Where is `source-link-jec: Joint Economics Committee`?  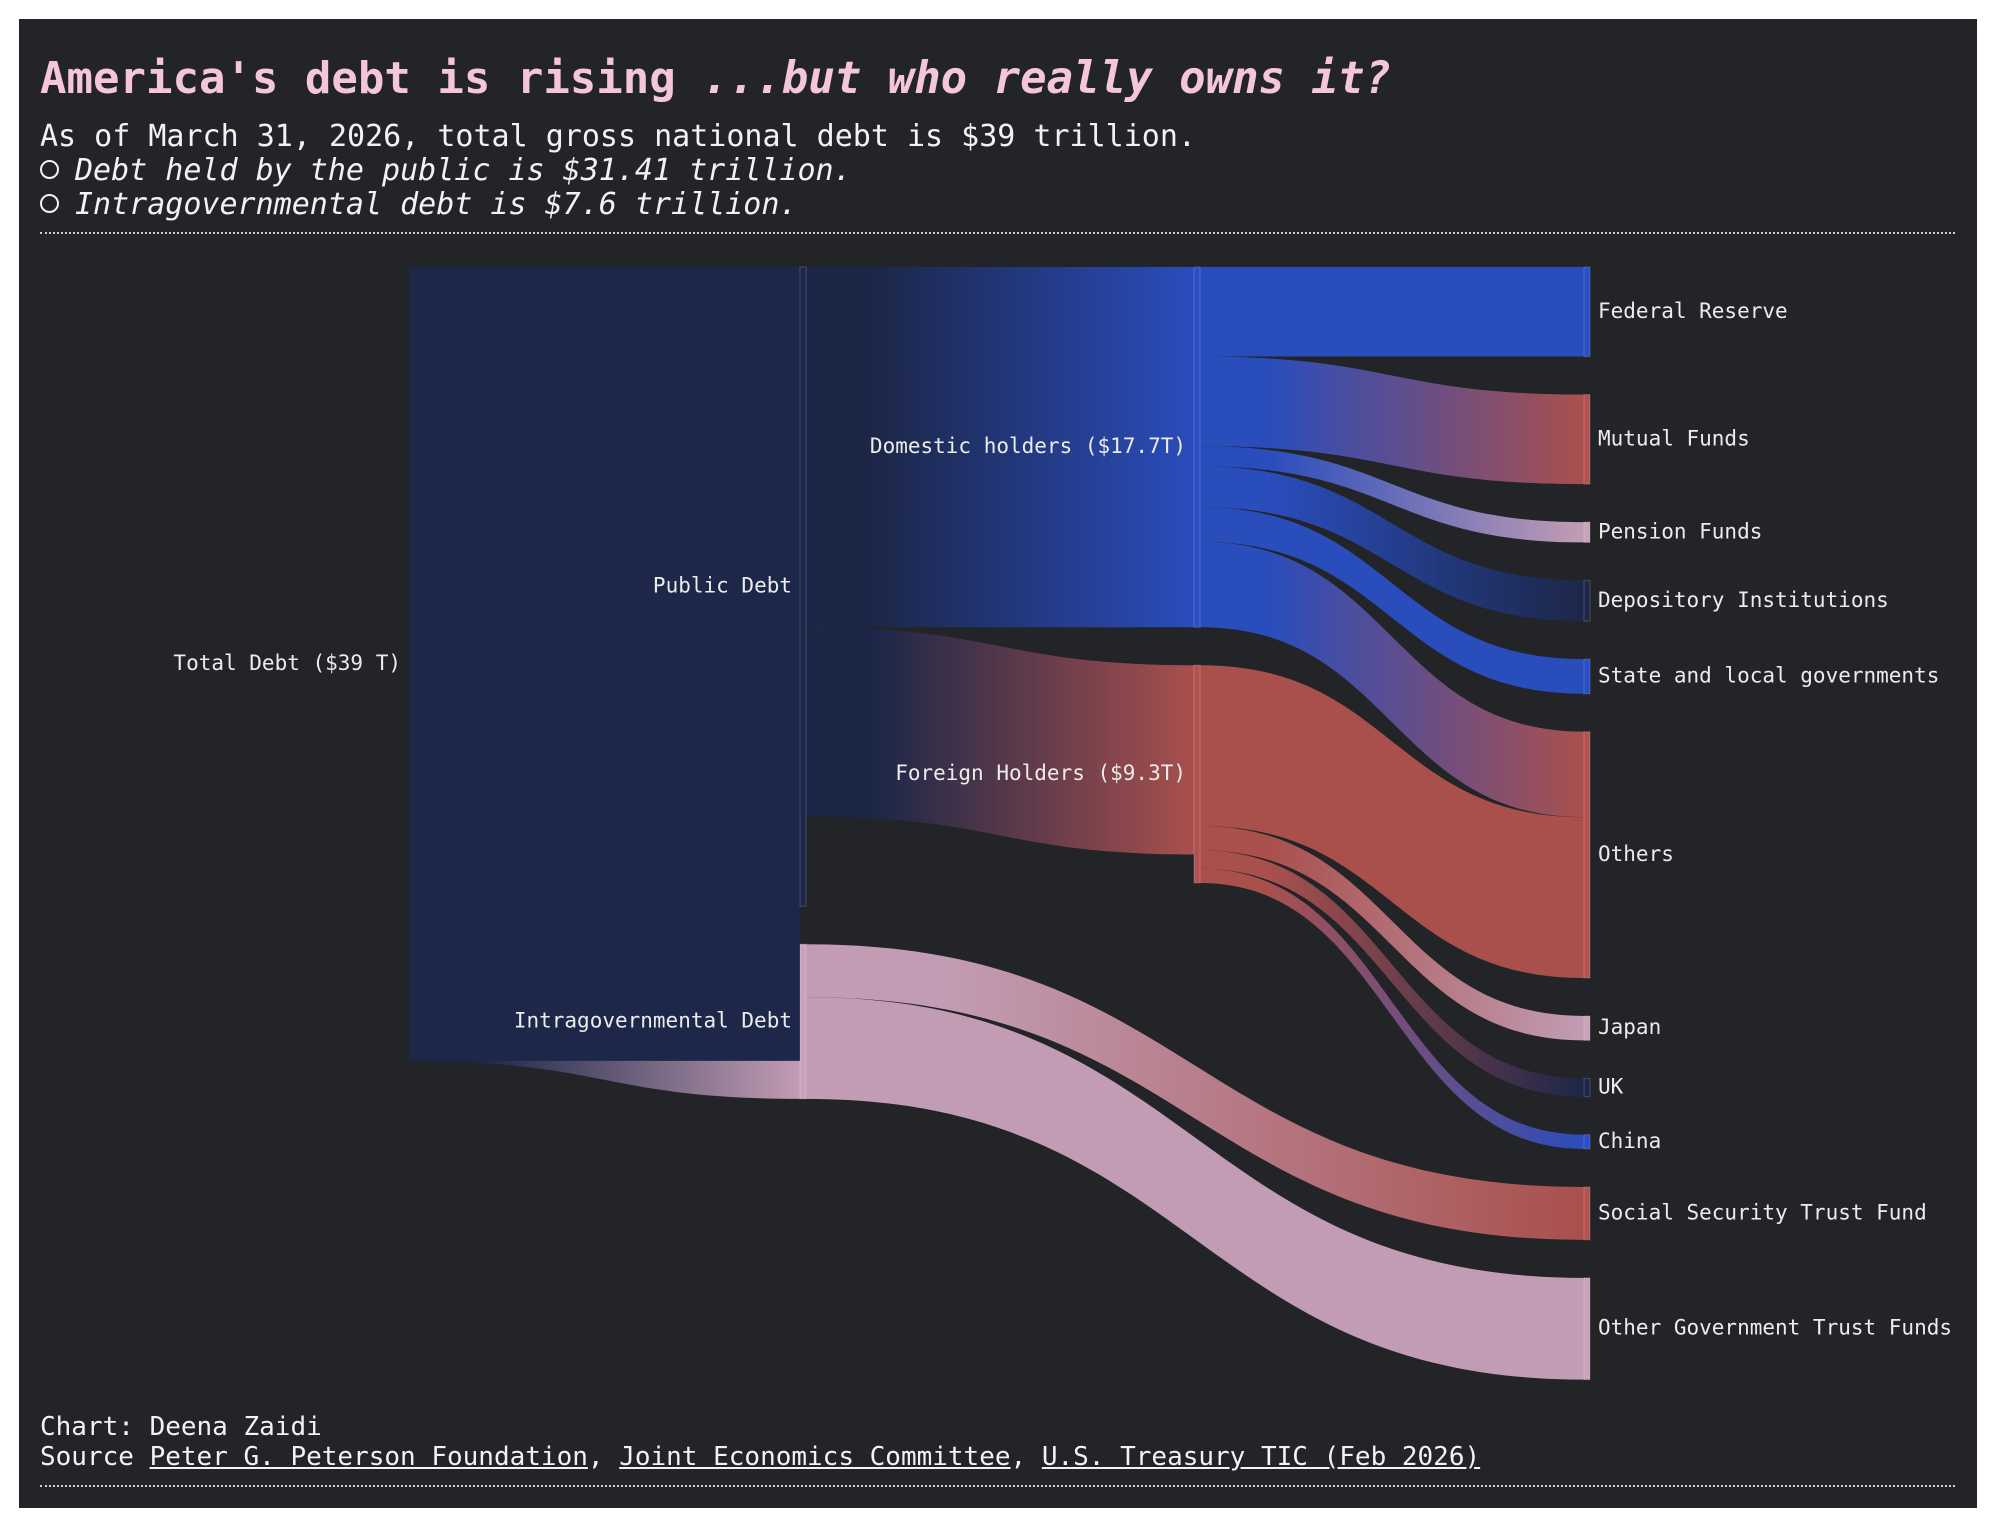 source-link-jec: Joint Economics Committee is located at coordinates (815, 1457).